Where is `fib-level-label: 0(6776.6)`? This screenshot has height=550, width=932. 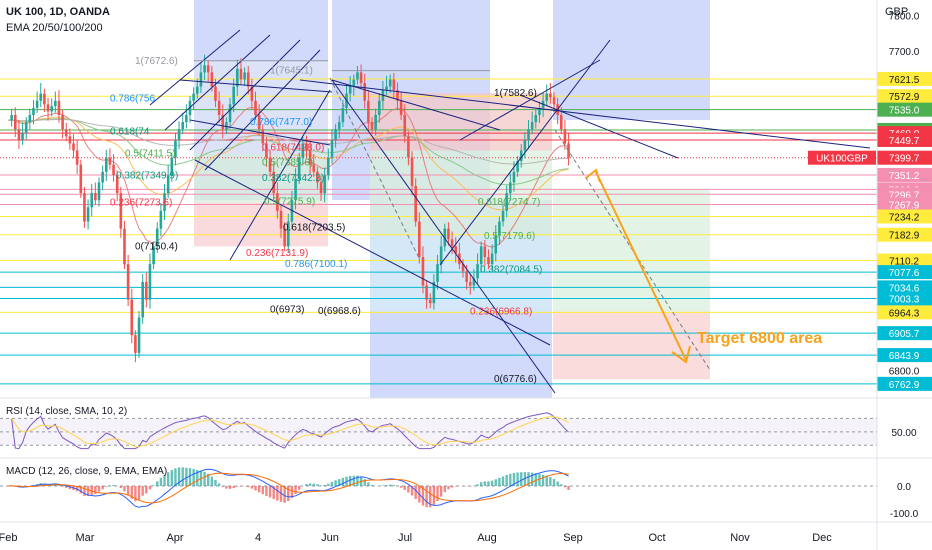 fib-level-label: 0(6776.6) is located at coordinates (515, 379).